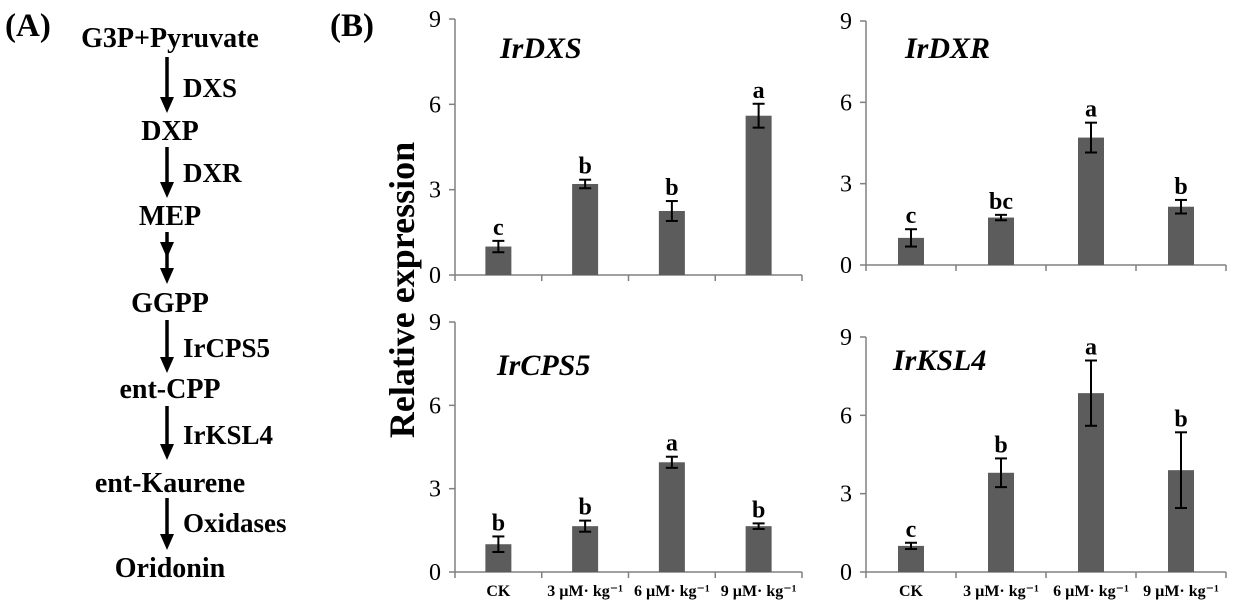  Describe the element at coordinates (170, 38) in the screenshot. I see `compound-g3p-pyruvate: G3P+Pyruvate` at that location.